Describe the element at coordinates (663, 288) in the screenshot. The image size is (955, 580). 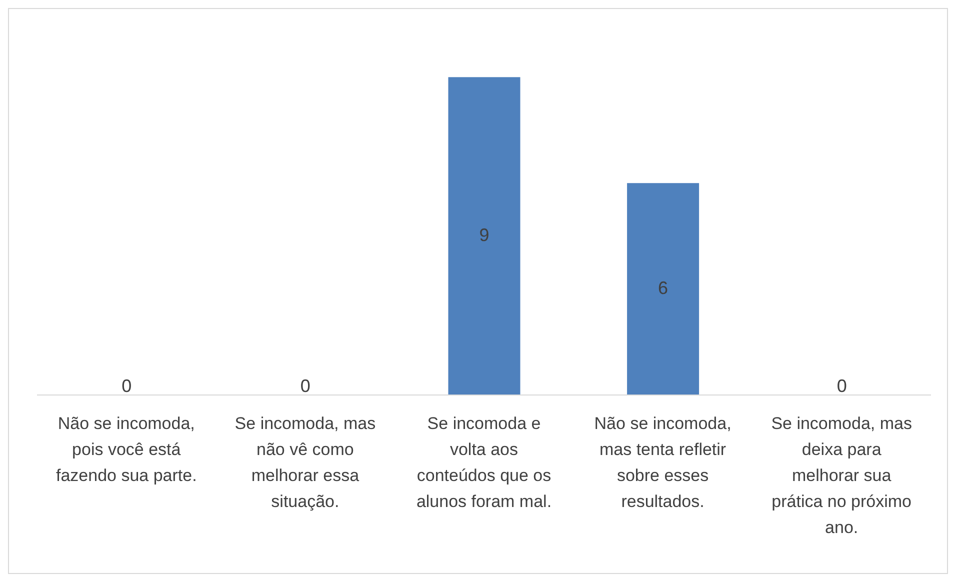
I see `data-label: 6` at that location.